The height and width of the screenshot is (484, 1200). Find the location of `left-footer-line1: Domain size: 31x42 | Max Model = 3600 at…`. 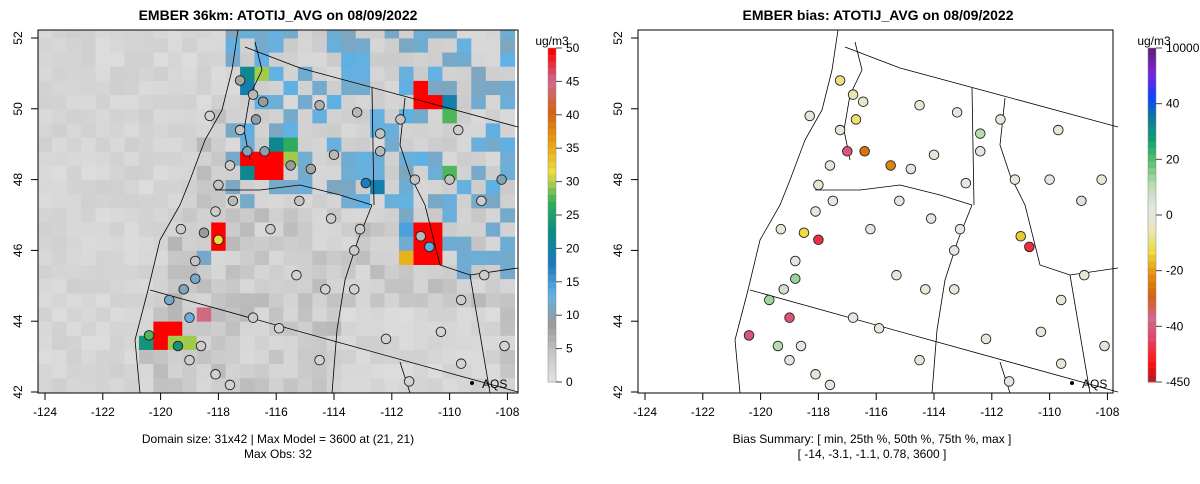

left-footer-line1: Domain size: 31x42 | Max Model = 3600 at… is located at coordinates (278, 439).